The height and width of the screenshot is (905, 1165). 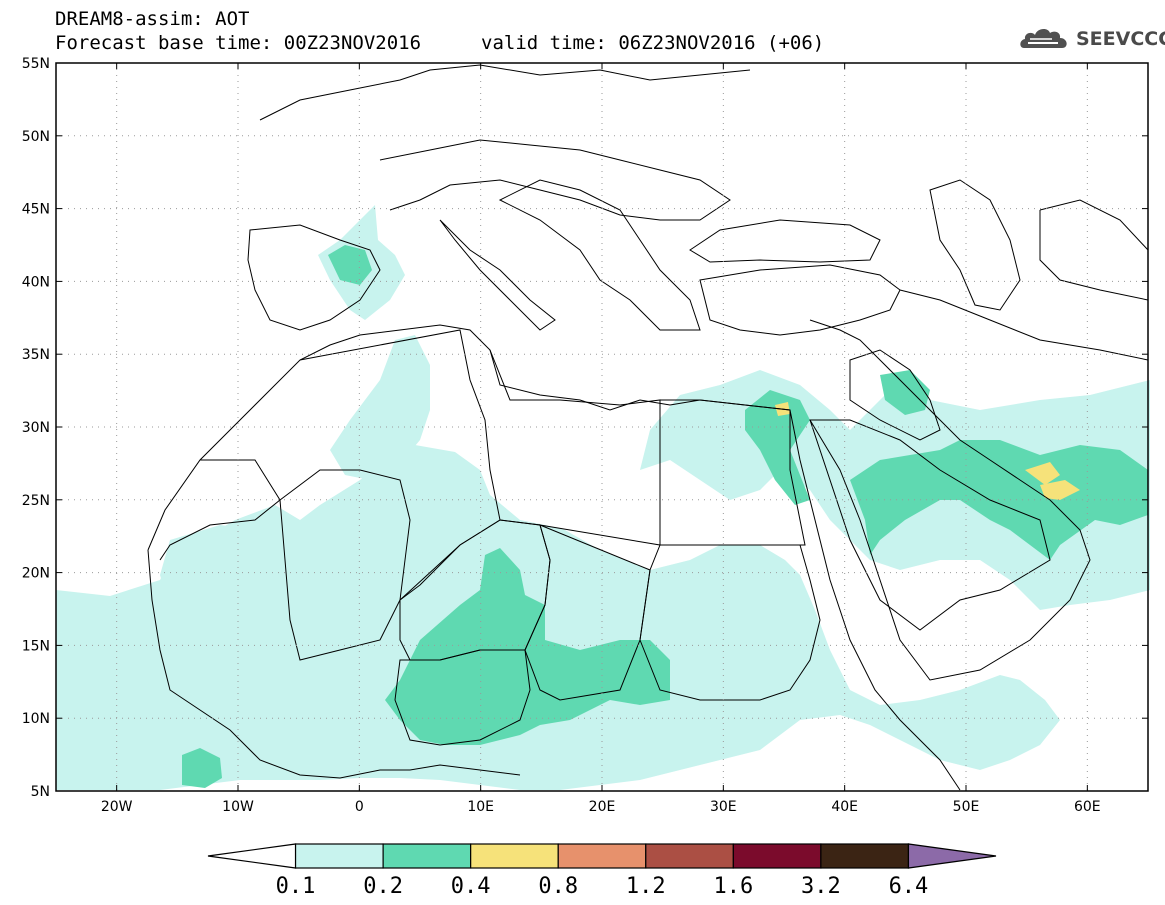 What do you see at coordinates (952, 856) in the screenshot?
I see `colorbar-over-triangle` at bounding box center [952, 856].